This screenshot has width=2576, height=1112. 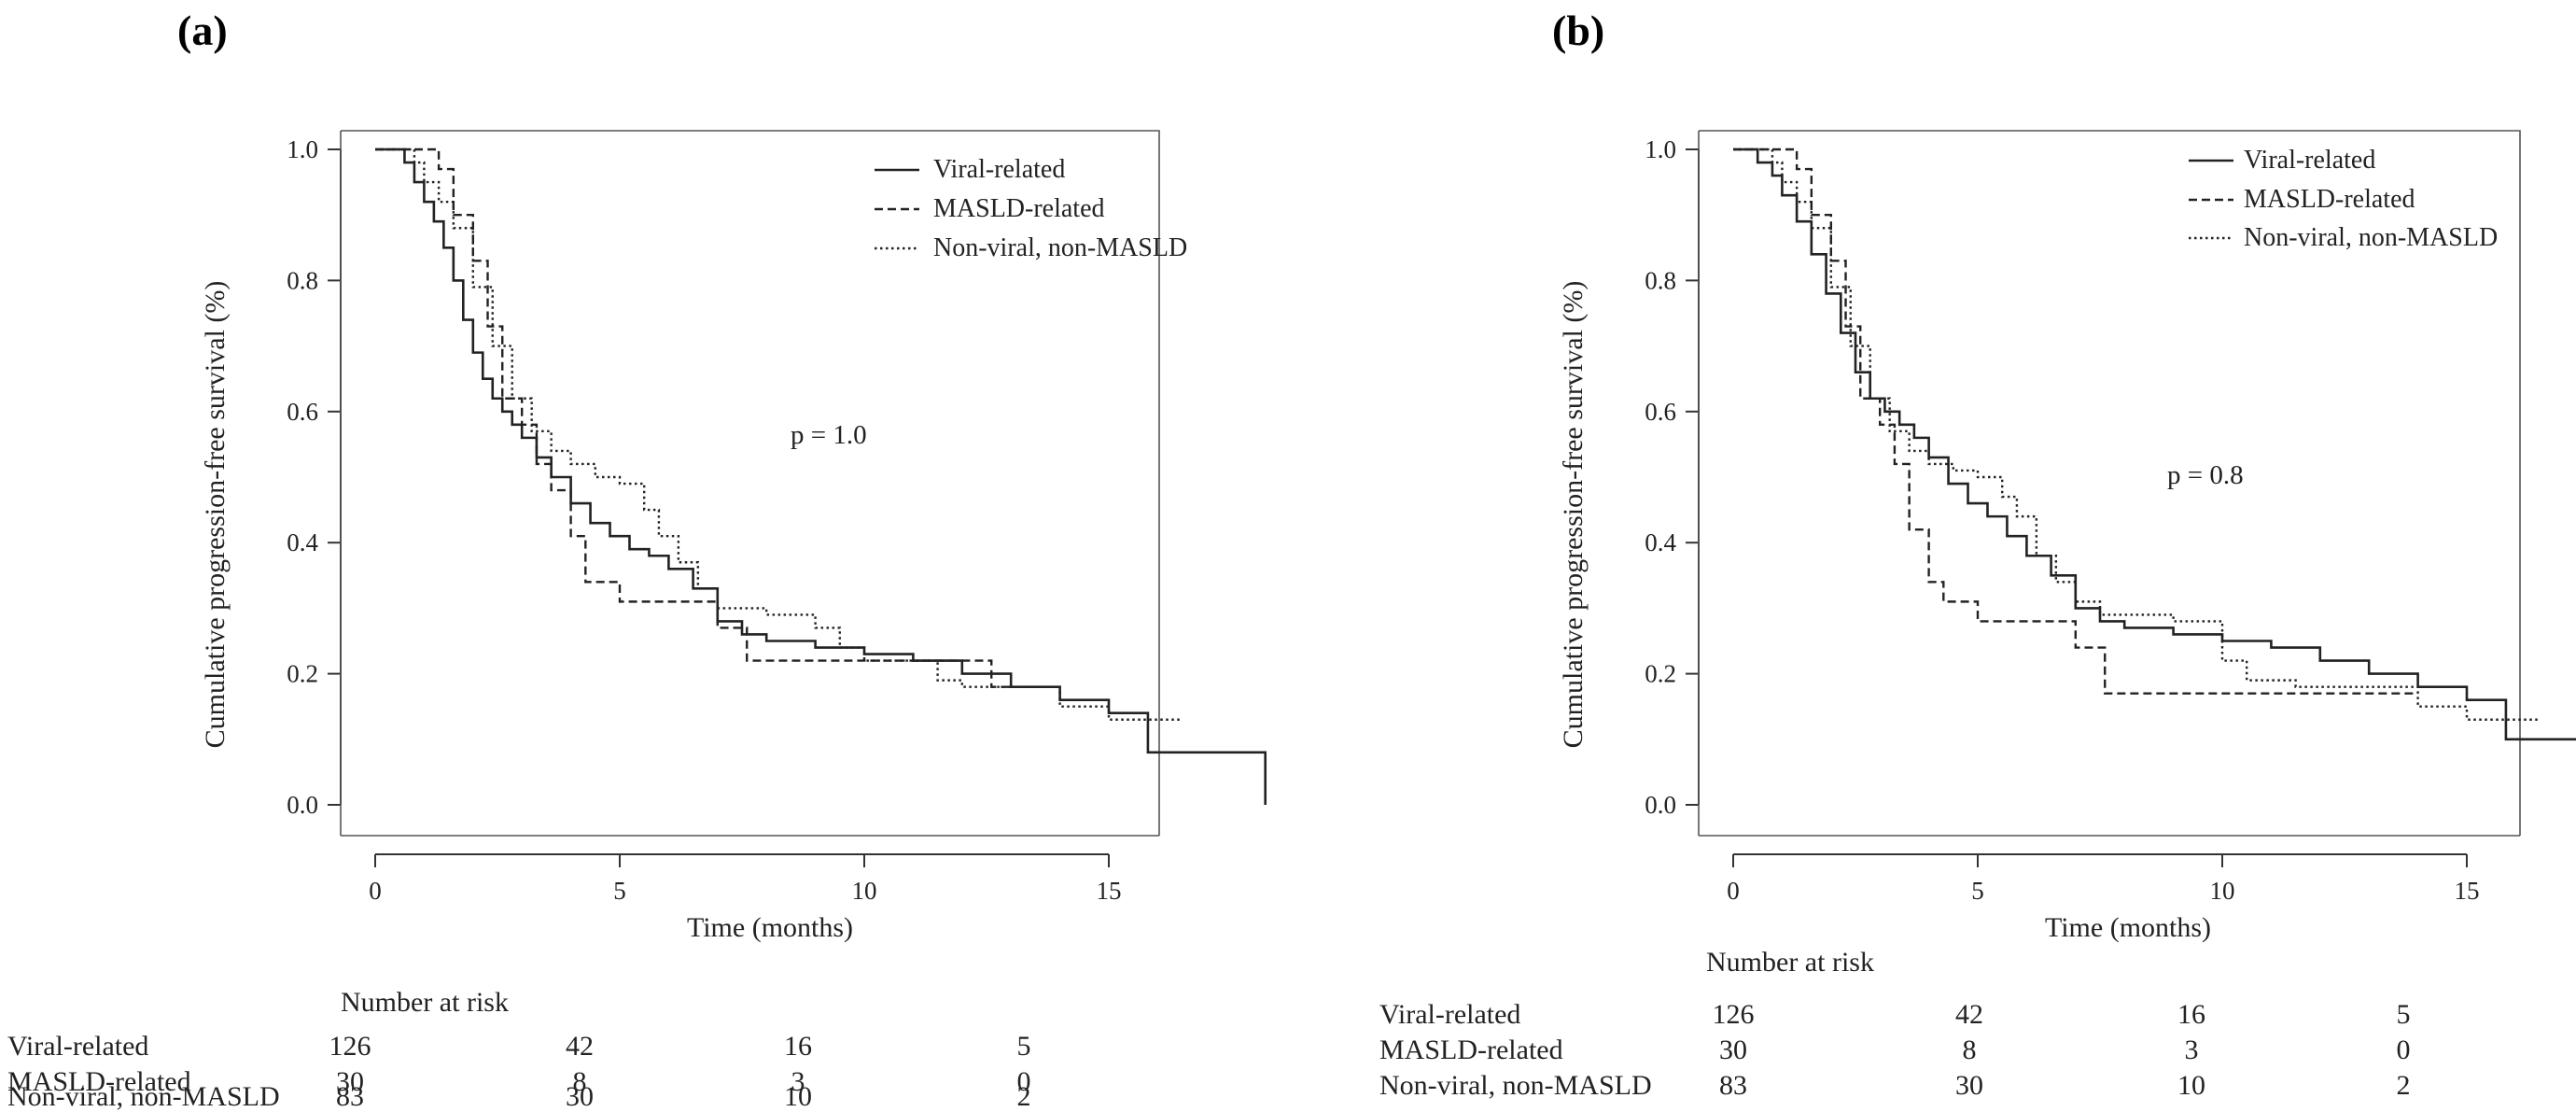 I want to click on panel-label: (b), so click(x=1578, y=30).